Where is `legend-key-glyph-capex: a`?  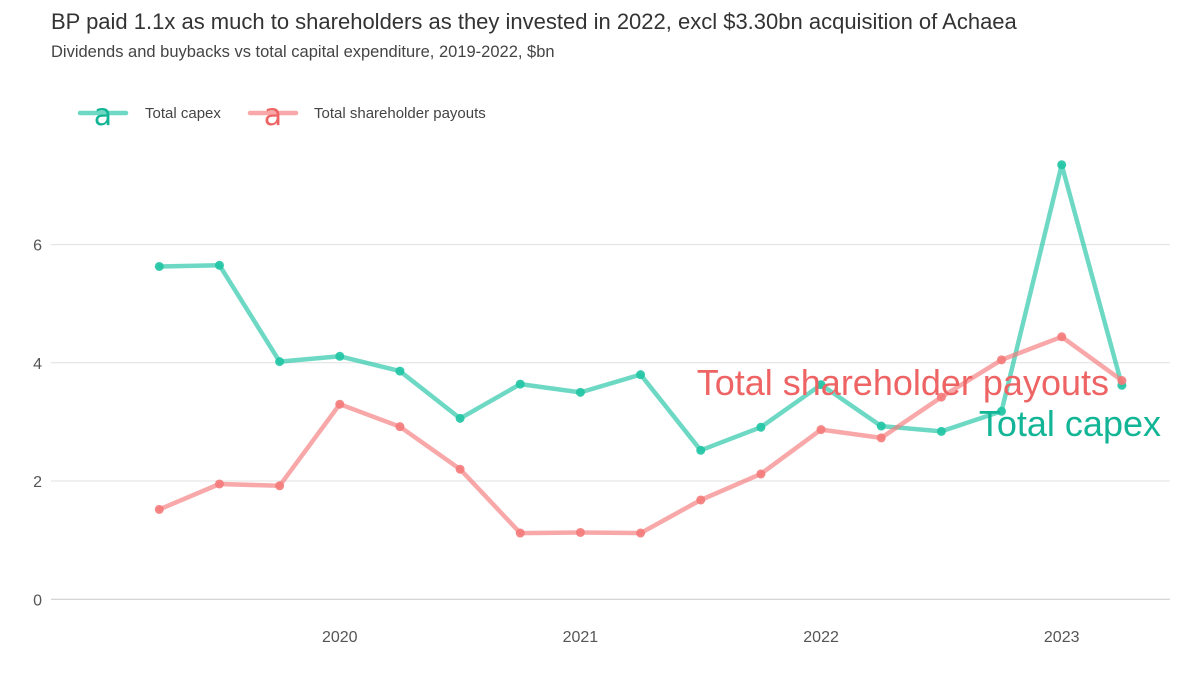 legend-key-glyph-capex: a is located at coordinates (103, 115).